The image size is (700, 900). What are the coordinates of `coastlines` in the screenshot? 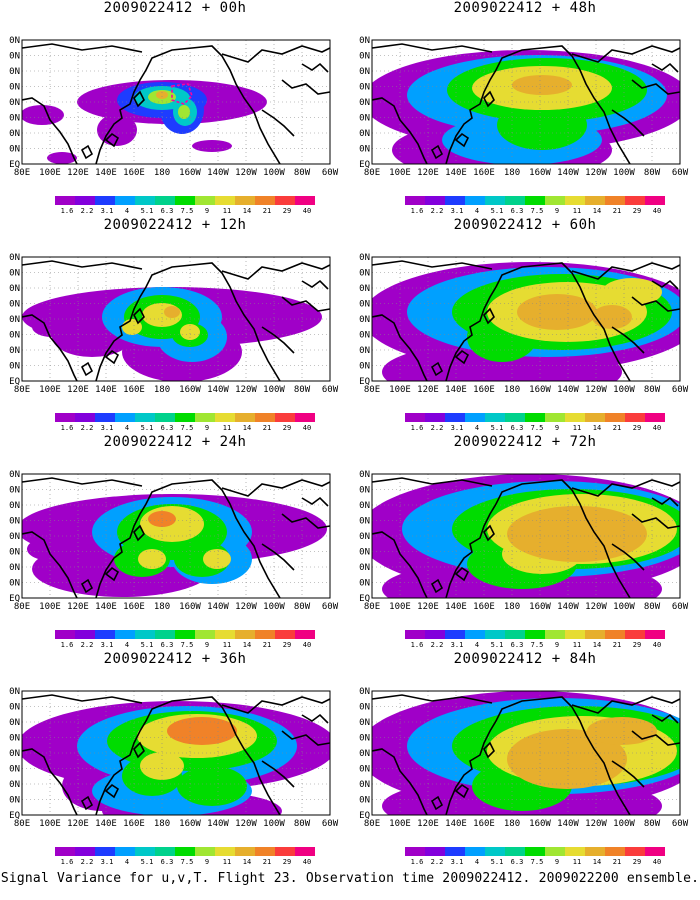 It's located at (176, 103).